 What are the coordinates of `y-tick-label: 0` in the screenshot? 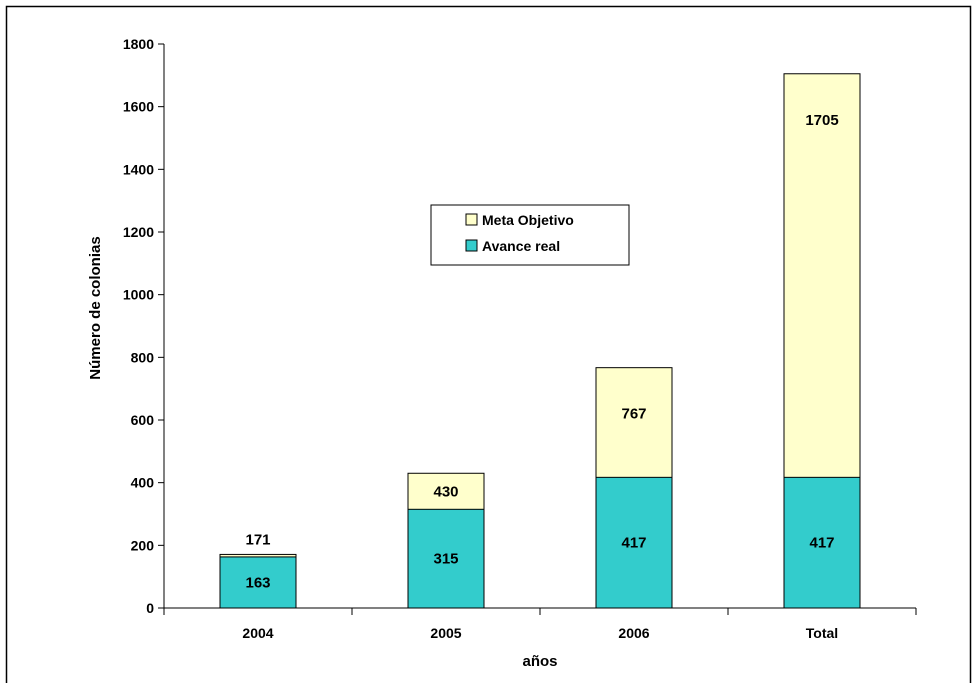 It's located at (150, 608).